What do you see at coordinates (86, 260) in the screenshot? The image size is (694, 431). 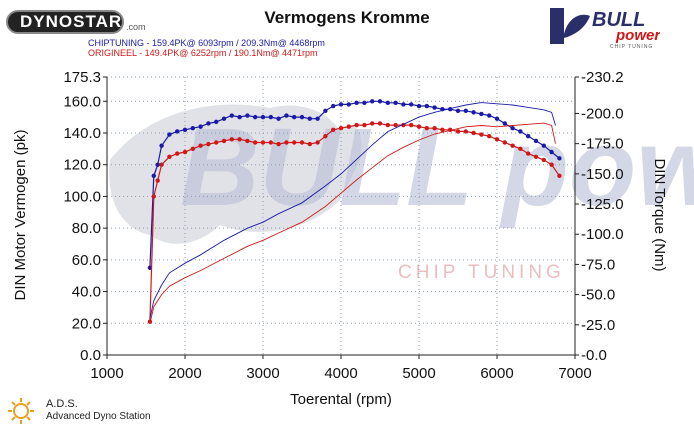 I see `y-left-tick-label: 60.0` at bounding box center [86, 260].